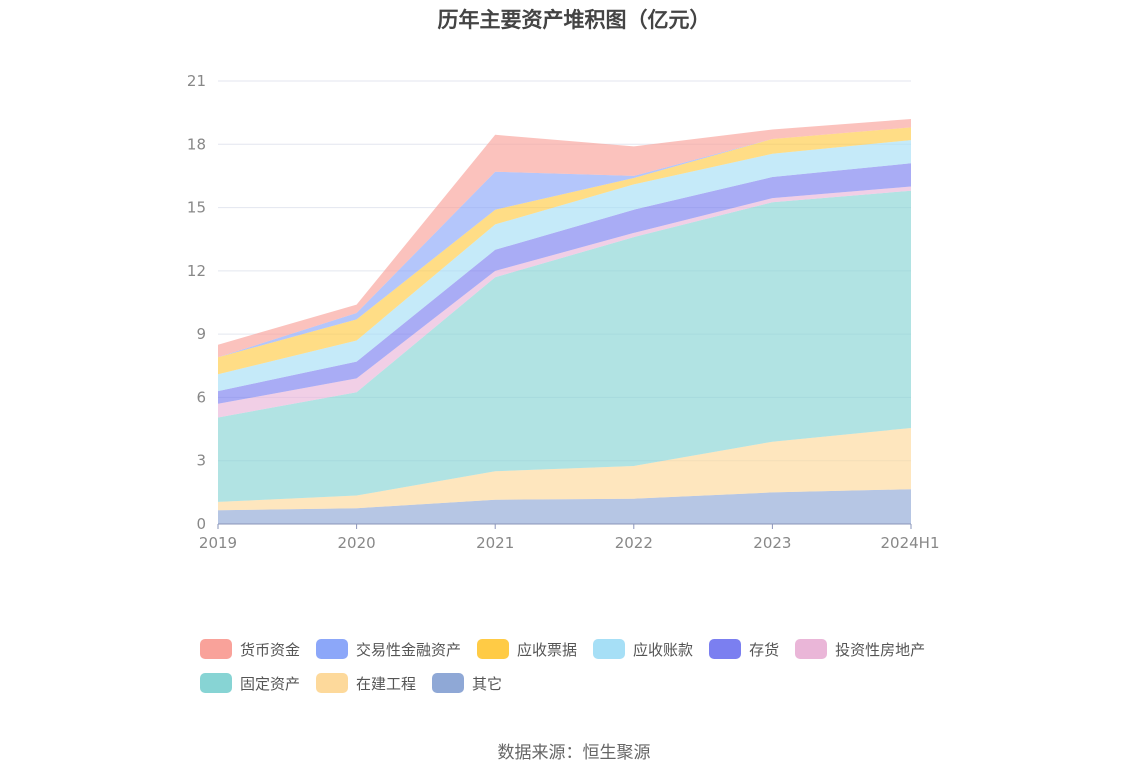 Image resolution: width=1148 pixels, height=776 pixels. I want to click on x-tick-label: 2019, so click(218, 543).